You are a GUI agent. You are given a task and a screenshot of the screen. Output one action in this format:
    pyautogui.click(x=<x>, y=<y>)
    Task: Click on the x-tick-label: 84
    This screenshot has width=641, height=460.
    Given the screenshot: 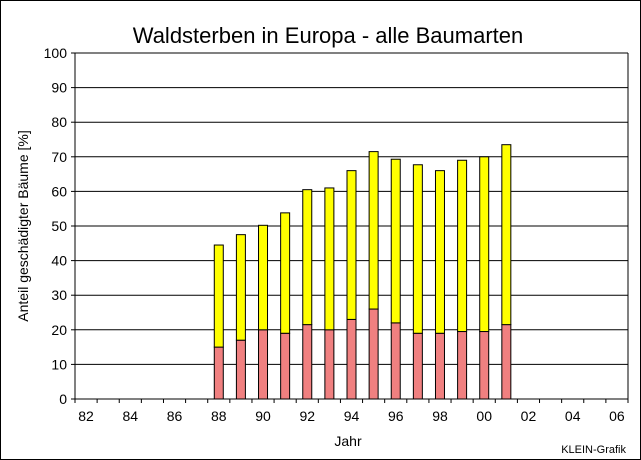 What is the action you would take?
    pyautogui.click(x=131, y=416)
    